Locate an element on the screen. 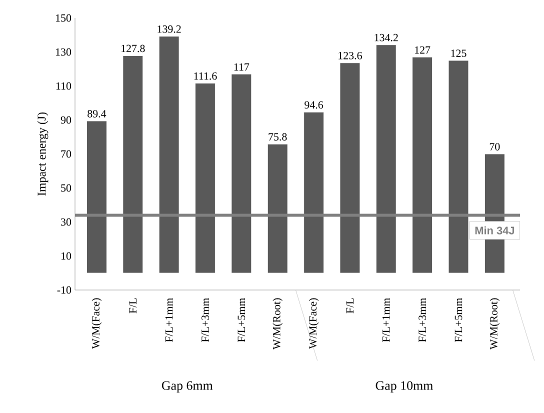  y-tick-label: 130 is located at coordinates (64, 52).